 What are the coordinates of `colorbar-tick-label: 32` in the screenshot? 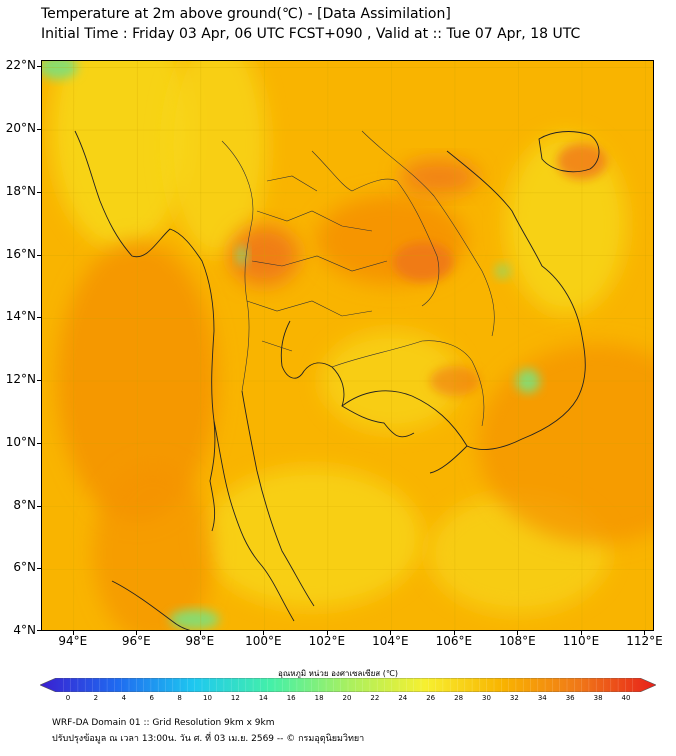 It's located at (514, 698).